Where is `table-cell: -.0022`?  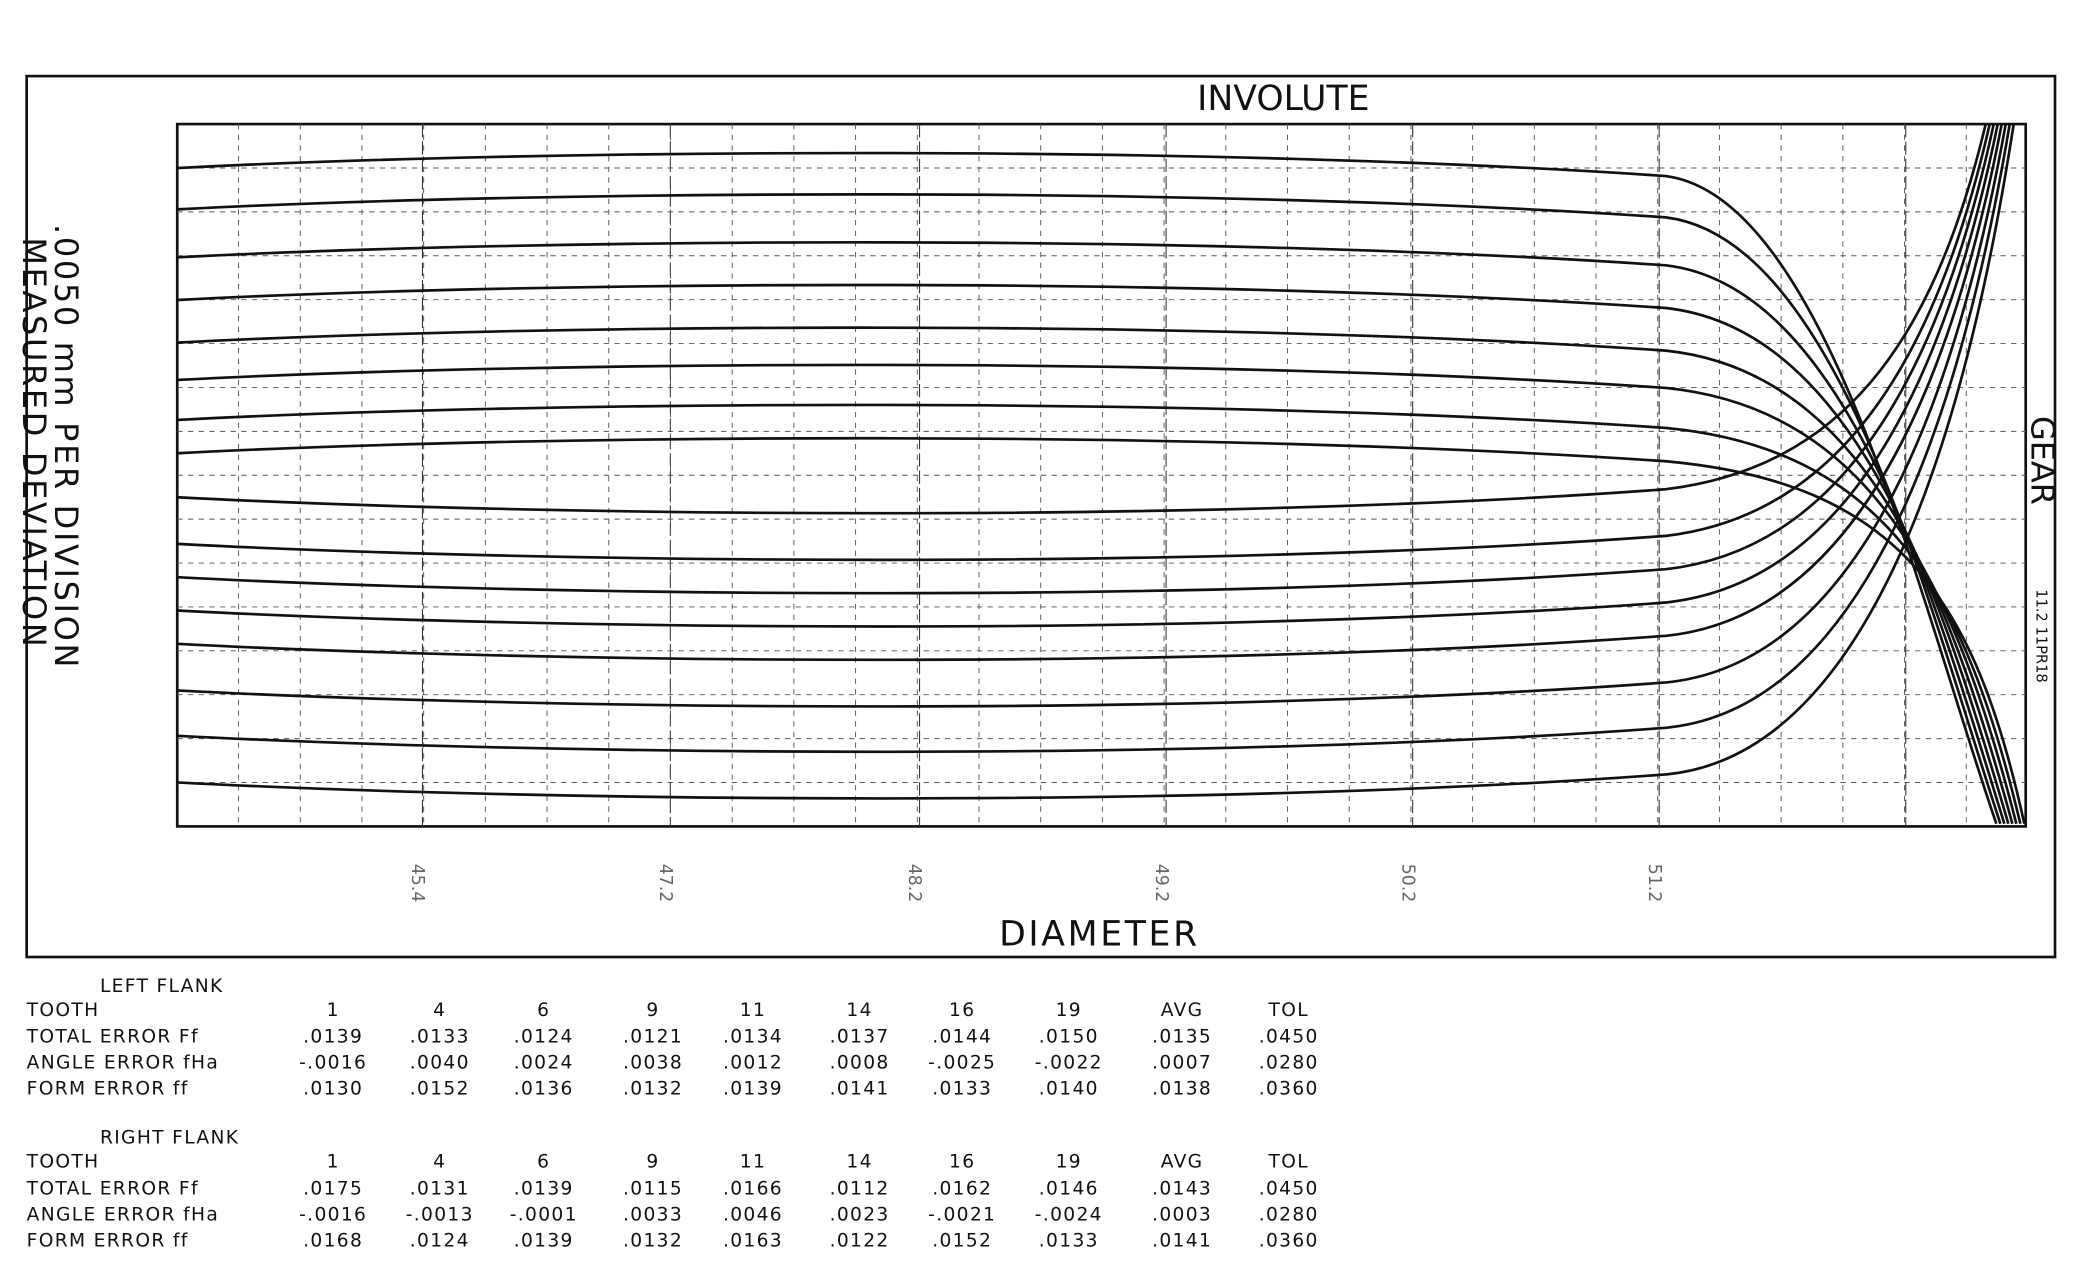
table-cell: -.0022 is located at coordinates (1069, 1062).